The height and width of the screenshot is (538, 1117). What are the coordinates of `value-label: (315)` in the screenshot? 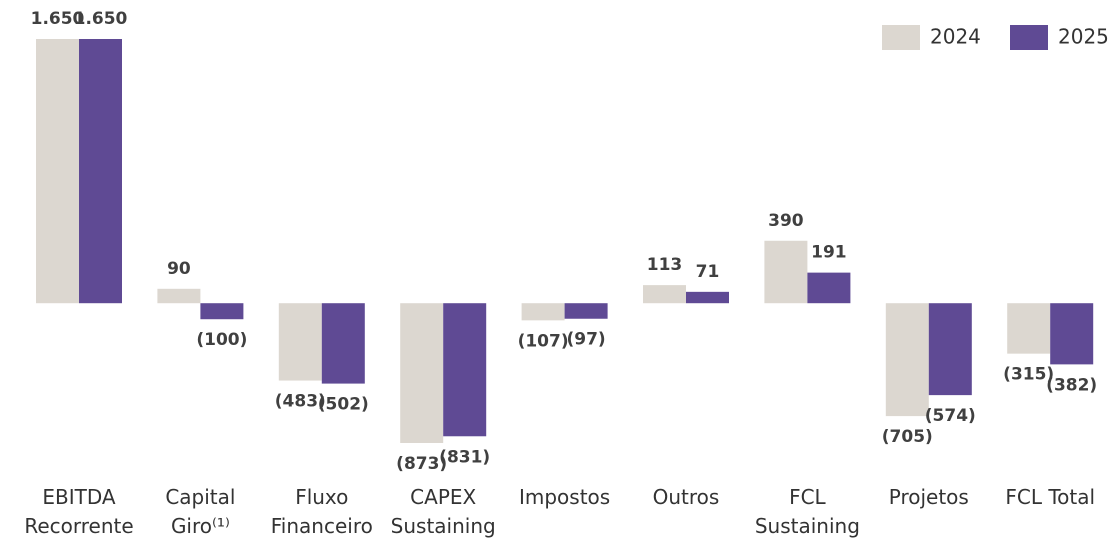 It's located at (1028, 375).